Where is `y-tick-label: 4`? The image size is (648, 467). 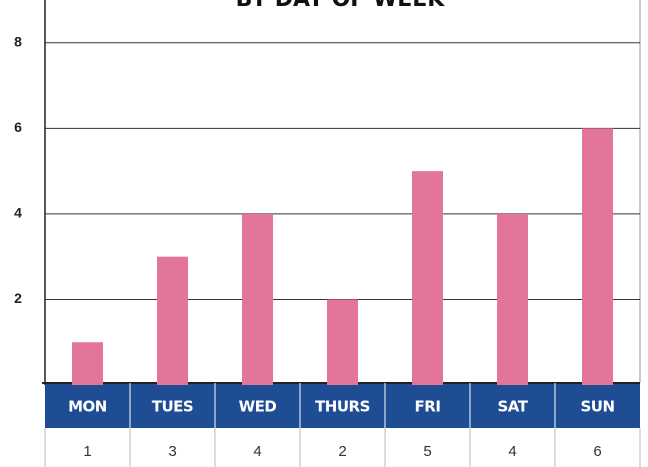 y-tick-label: 4 is located at coordinates (18, 213).